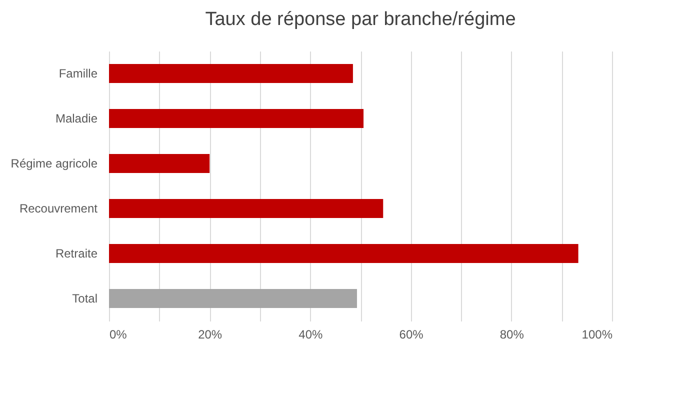 This screenshot has height=415, width=680. What do you see at coordinates (58, 209) in the screenshot?
I see `y-tick-label: Recouvrement` at bounding box center [58, 209].